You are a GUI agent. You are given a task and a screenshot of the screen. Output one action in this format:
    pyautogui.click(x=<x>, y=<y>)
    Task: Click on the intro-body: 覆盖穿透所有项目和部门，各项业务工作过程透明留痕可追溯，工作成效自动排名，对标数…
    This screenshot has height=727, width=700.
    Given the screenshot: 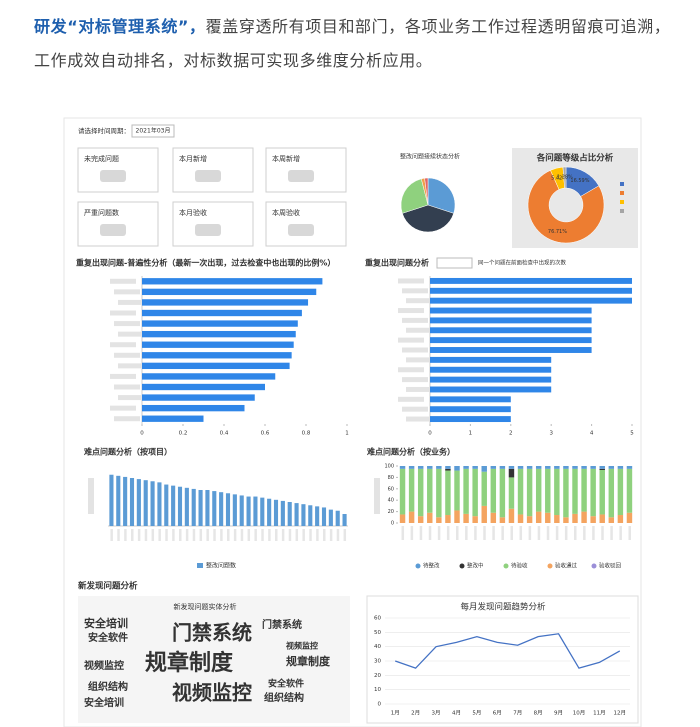 What is the action you would take?
    pyautogui.click(x=352, y=43)
    